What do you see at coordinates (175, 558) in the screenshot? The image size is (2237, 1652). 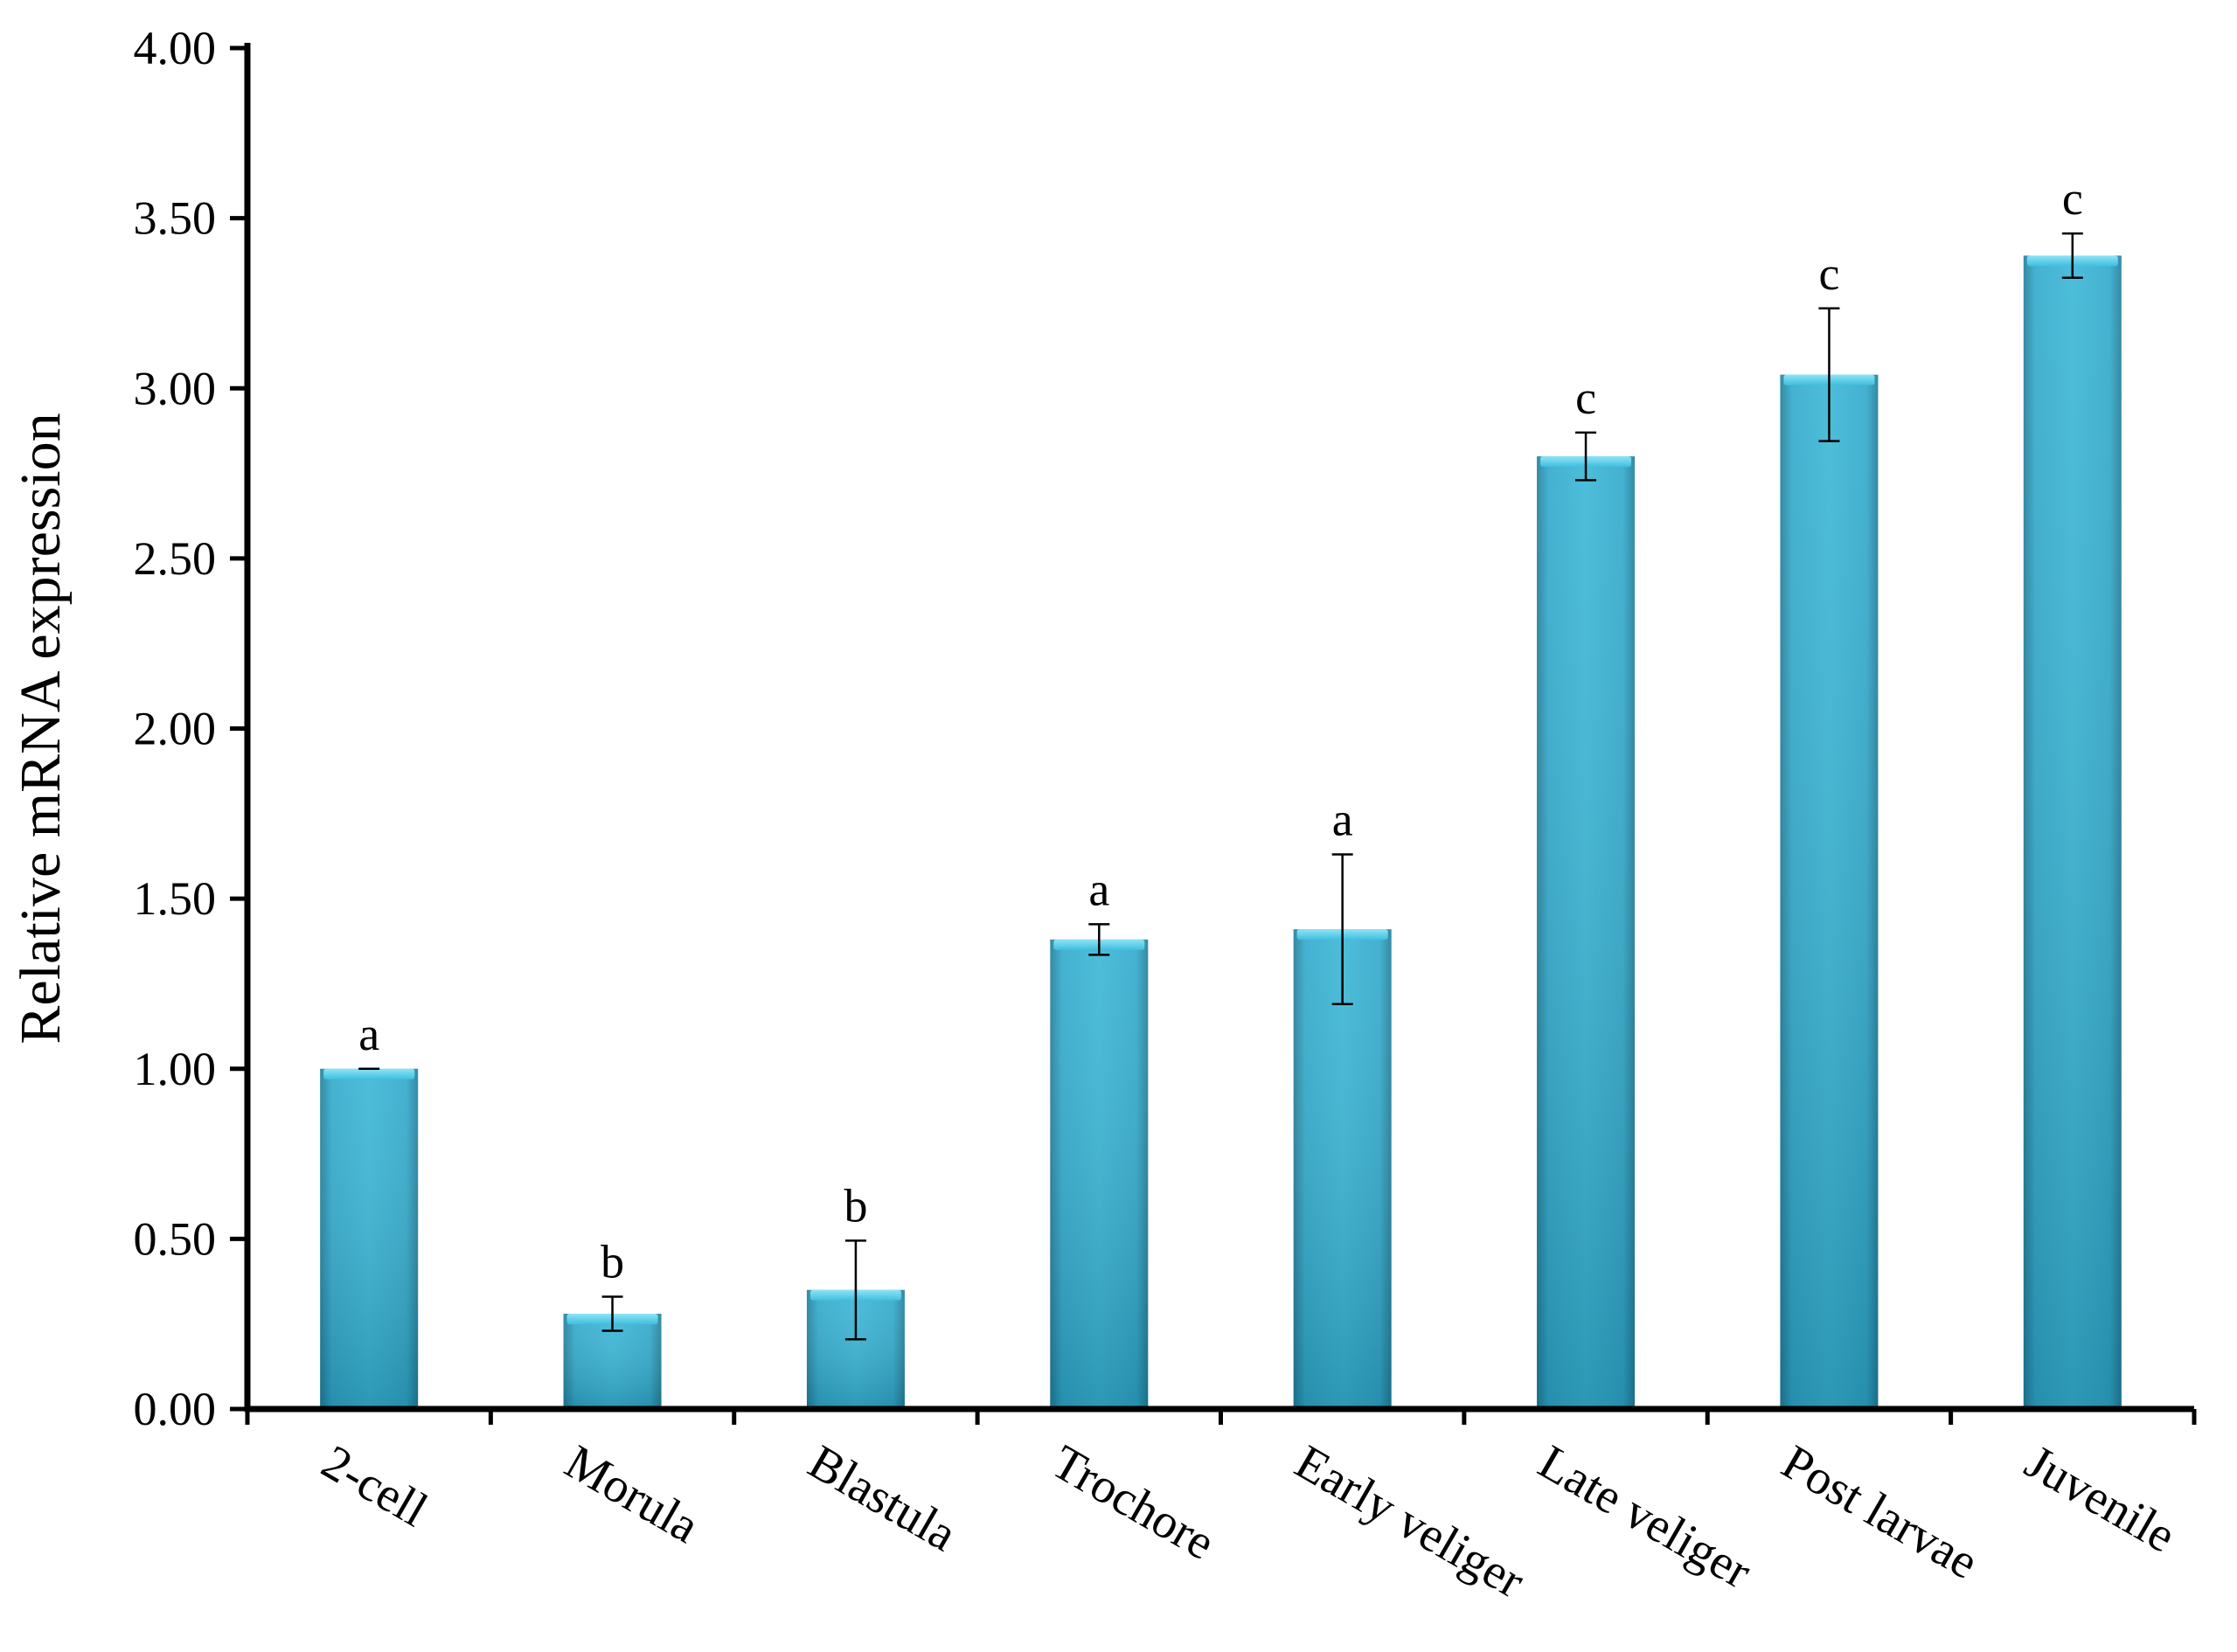 I see `y-tick-label: 2.50` at bounding box center [175, 558].